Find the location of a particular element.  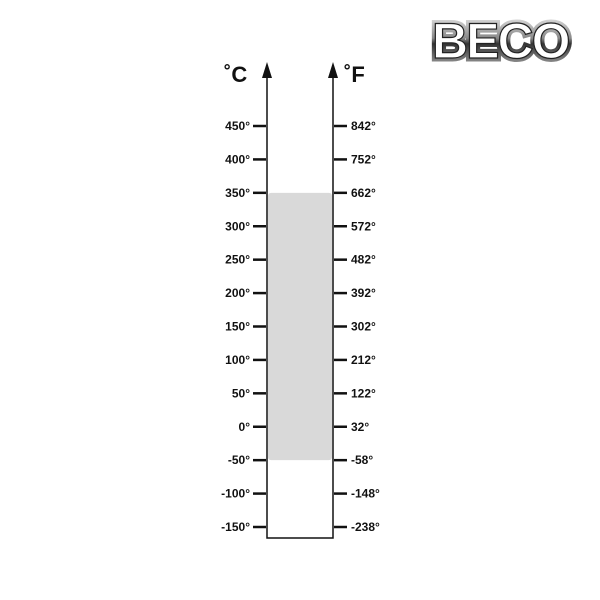

fahrenheit-tick-label: 302° is located at coordinates (363, 327).